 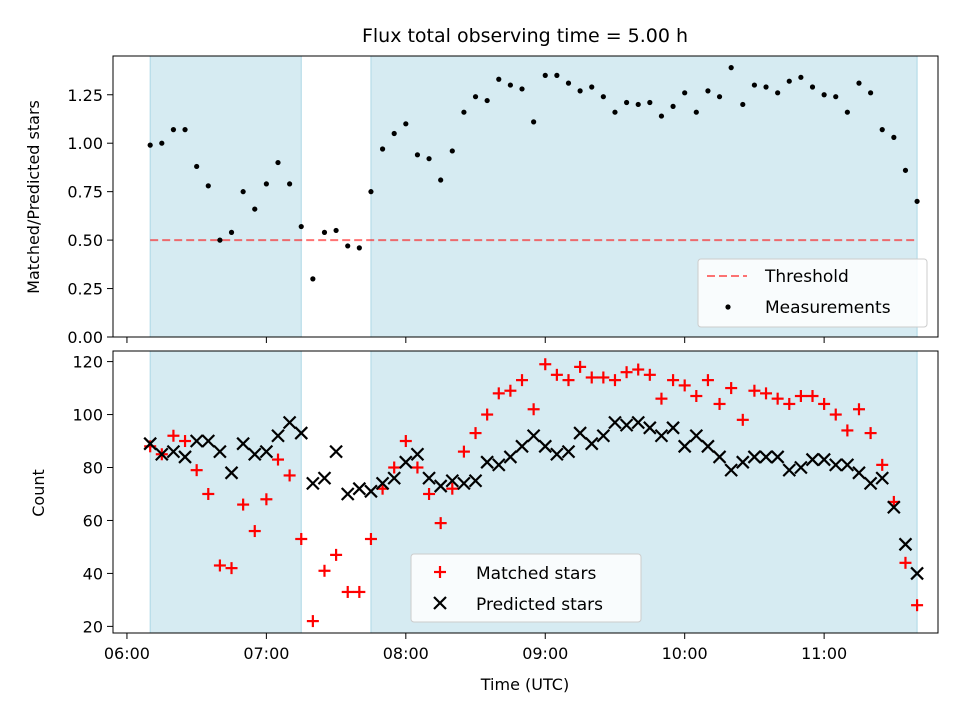 What do you see at coordinates (524, 684) in the screenshot?
I see `bottom-x-axis-label: Time (UTC)` at bounding box center [524, 684].